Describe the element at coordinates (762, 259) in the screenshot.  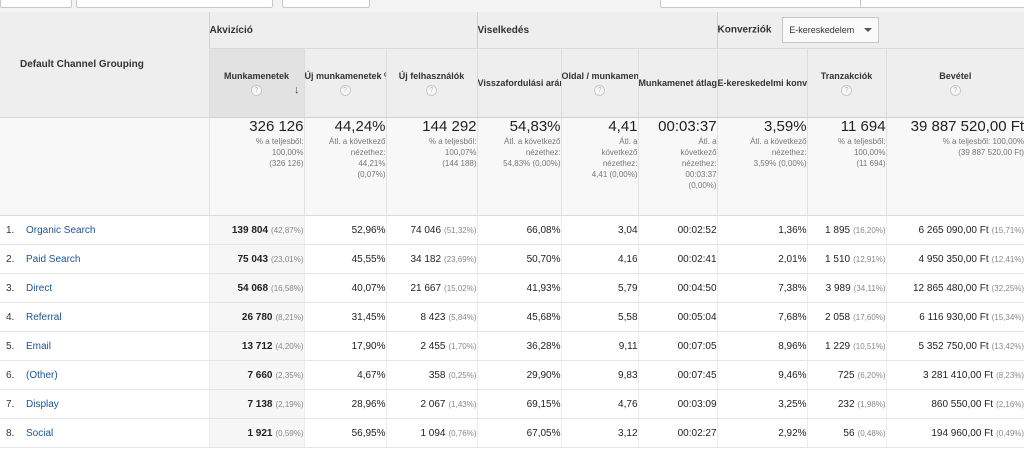
I see `cell-conversion-rate: 2,01%` at that location.